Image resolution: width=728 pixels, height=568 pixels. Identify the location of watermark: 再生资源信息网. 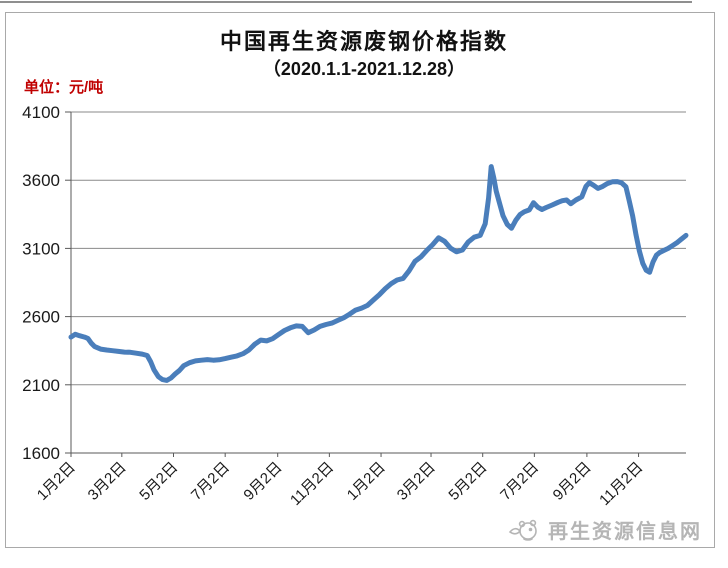
(604, 529).